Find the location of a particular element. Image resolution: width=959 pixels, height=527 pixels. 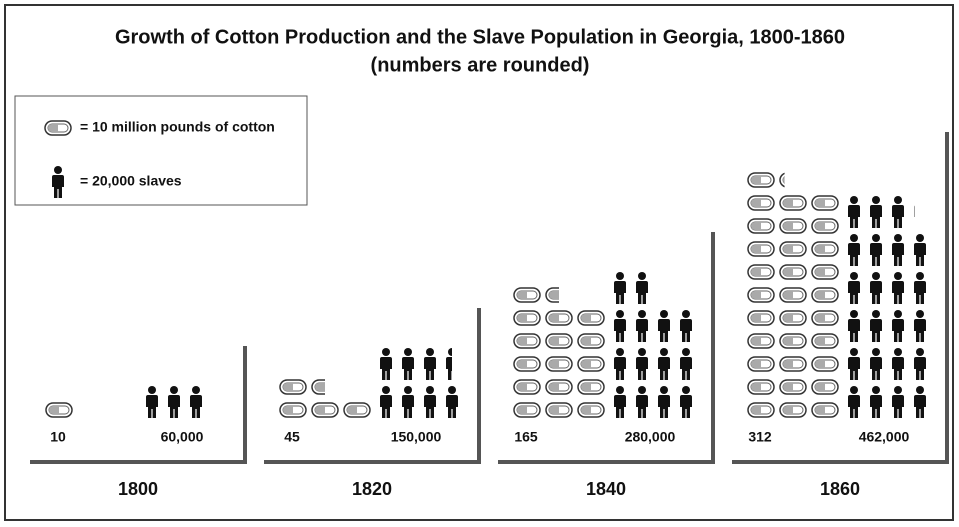

value-label: 462,000 is located at coordinates (884, 437).